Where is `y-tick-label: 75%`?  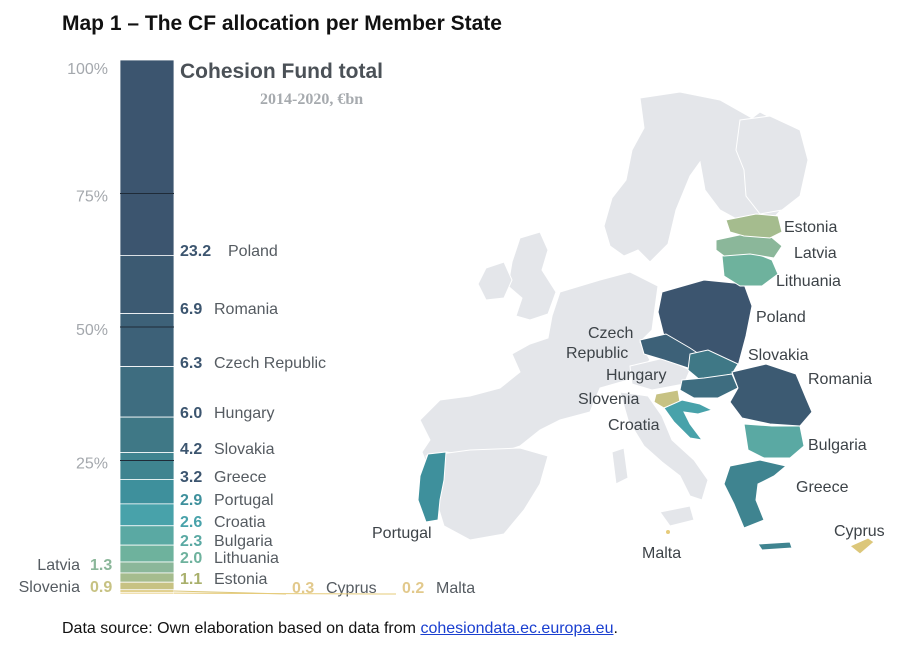
y-tick-label: 75% is located at coordinates (92, 197).